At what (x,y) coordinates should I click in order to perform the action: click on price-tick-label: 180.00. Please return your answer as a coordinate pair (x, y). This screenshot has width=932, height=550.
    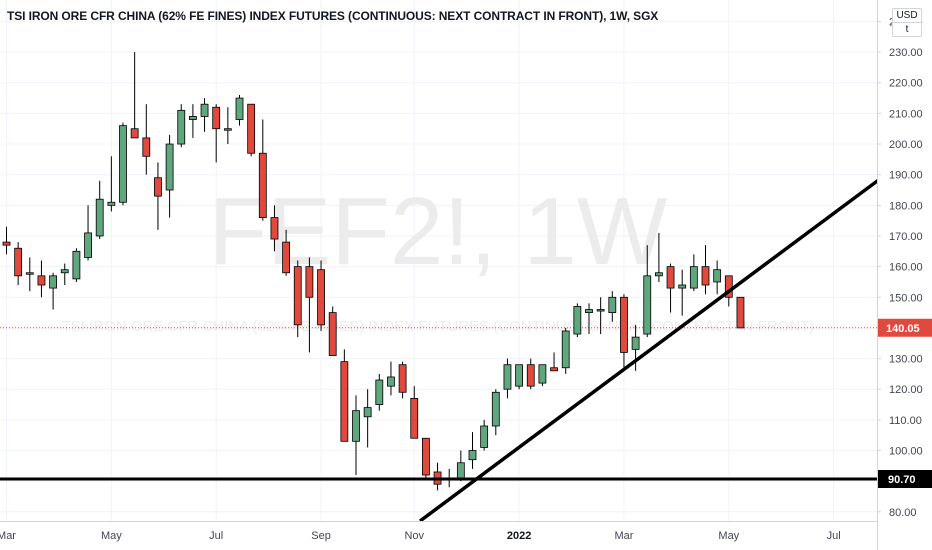
    Looking at the image, I should click on (906, 206).